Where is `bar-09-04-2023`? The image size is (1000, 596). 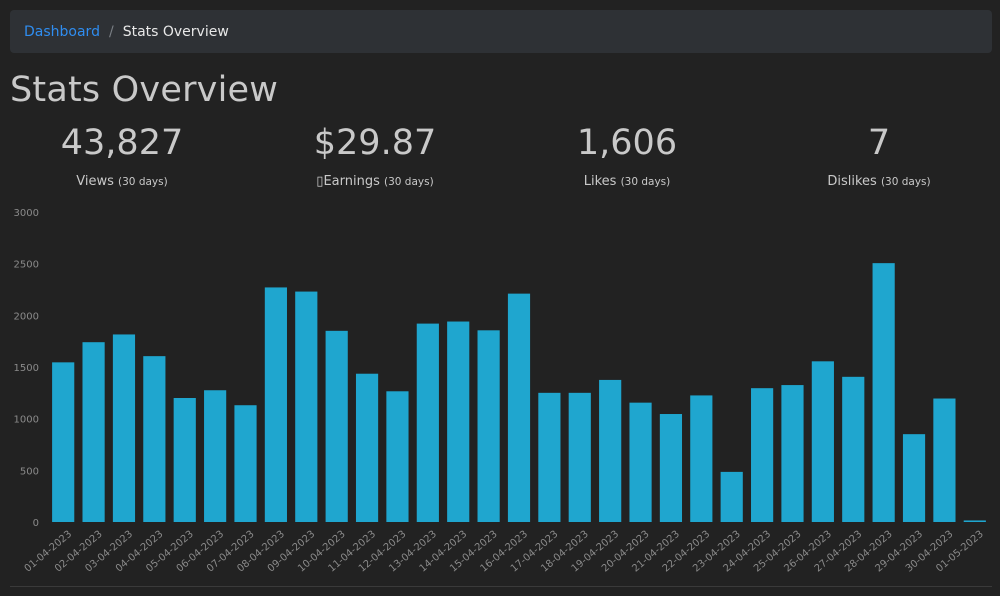
bar-09-04-2023 is located at coordinates (306, 406).